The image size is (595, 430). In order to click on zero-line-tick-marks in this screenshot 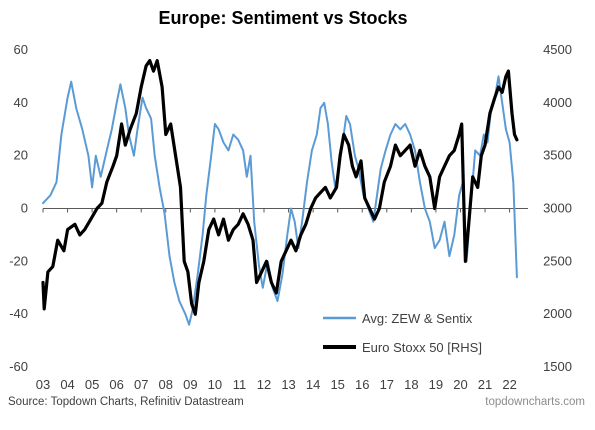, I will do `click(276, 210)`.